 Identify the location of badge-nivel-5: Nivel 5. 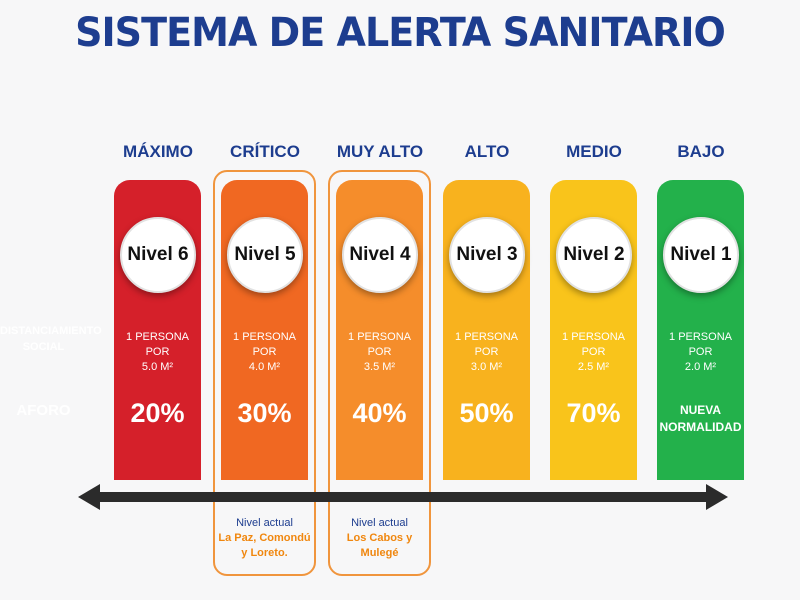
(265, 255).